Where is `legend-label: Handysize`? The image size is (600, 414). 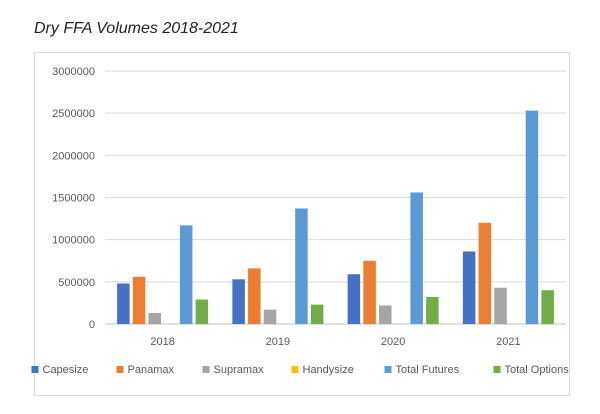
legend-label: Handysize is located at coordinates (328, 370).